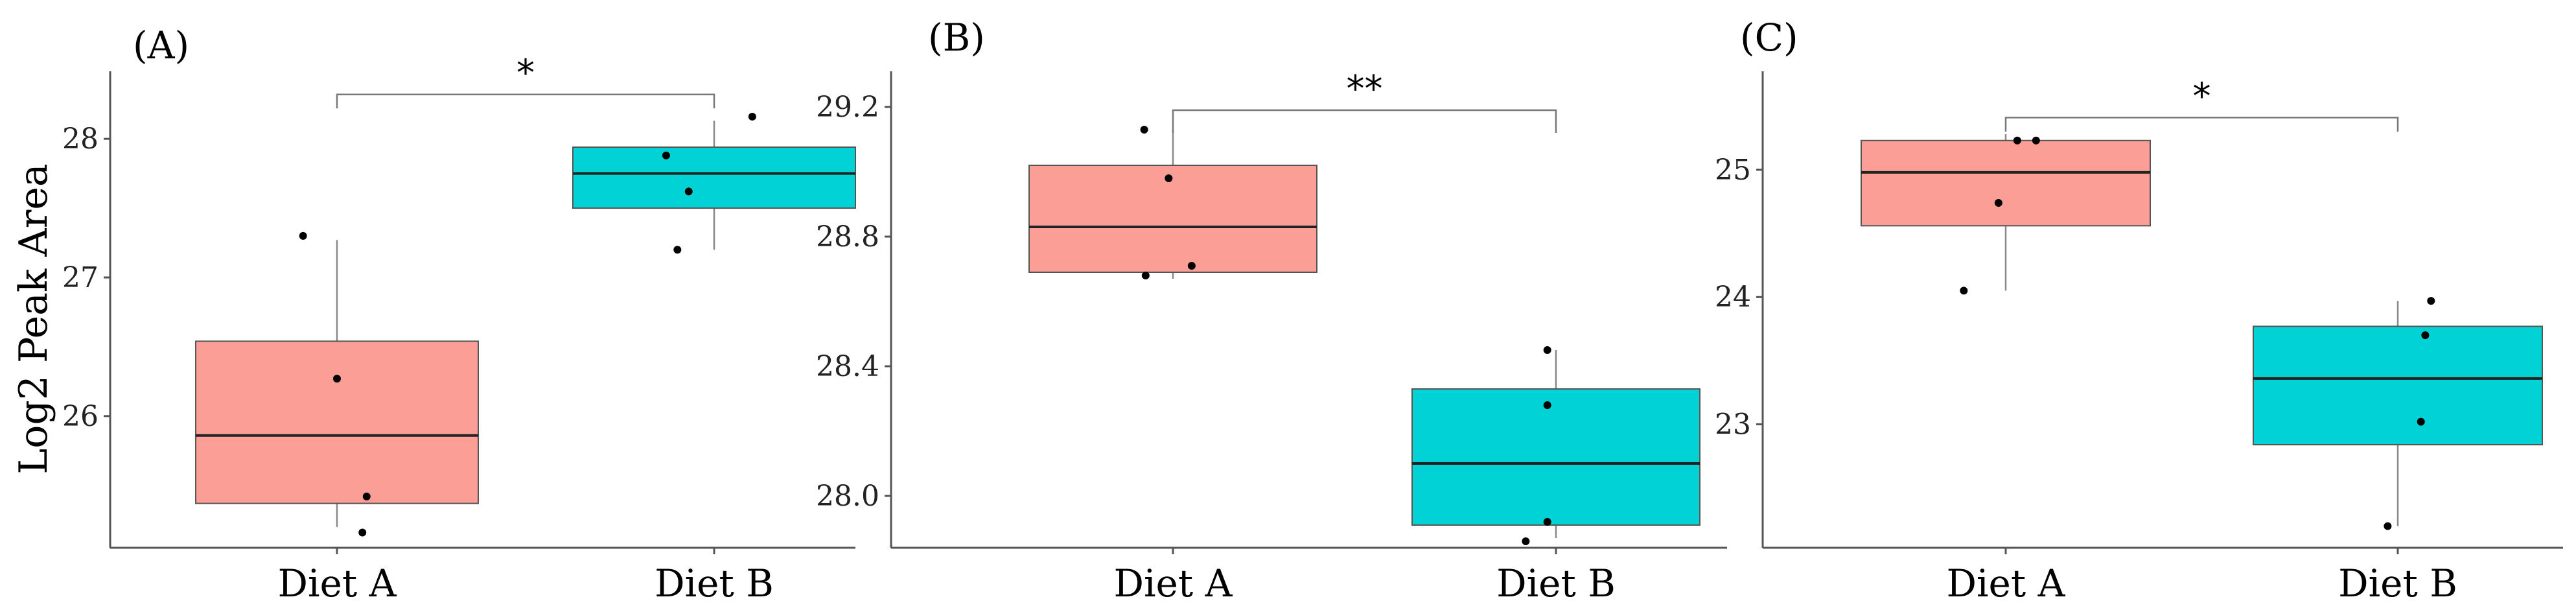 Image resolution: width=2576 pixels, height=610 pixels. Describe the element at coordinates (1769, 38) in the screenshot. I see `panel-label: (C)` at that location.